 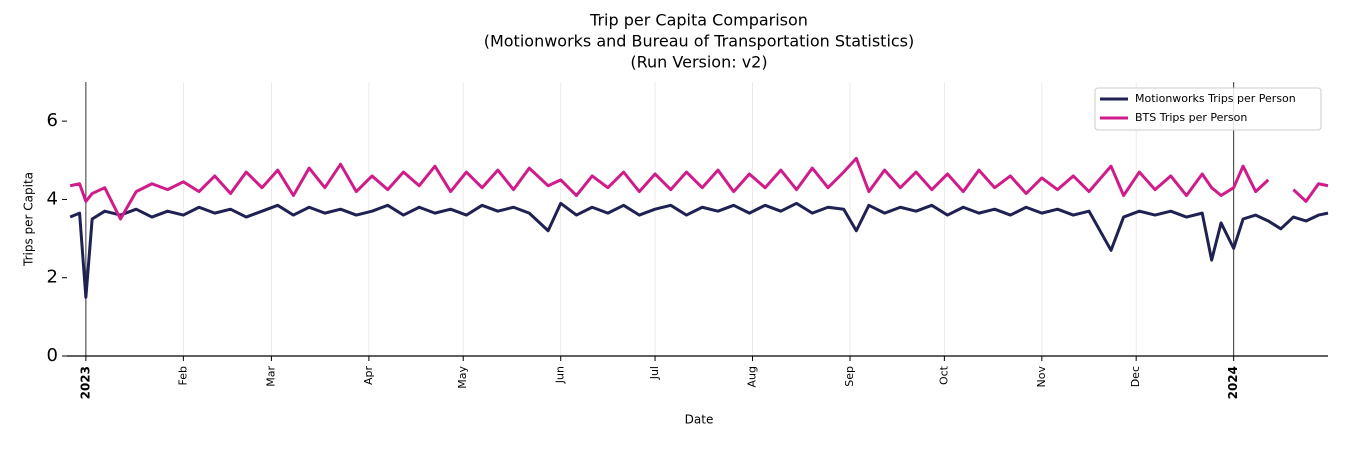 I want to click on x-tick-label: 2024, so click(x=1233, y=382).